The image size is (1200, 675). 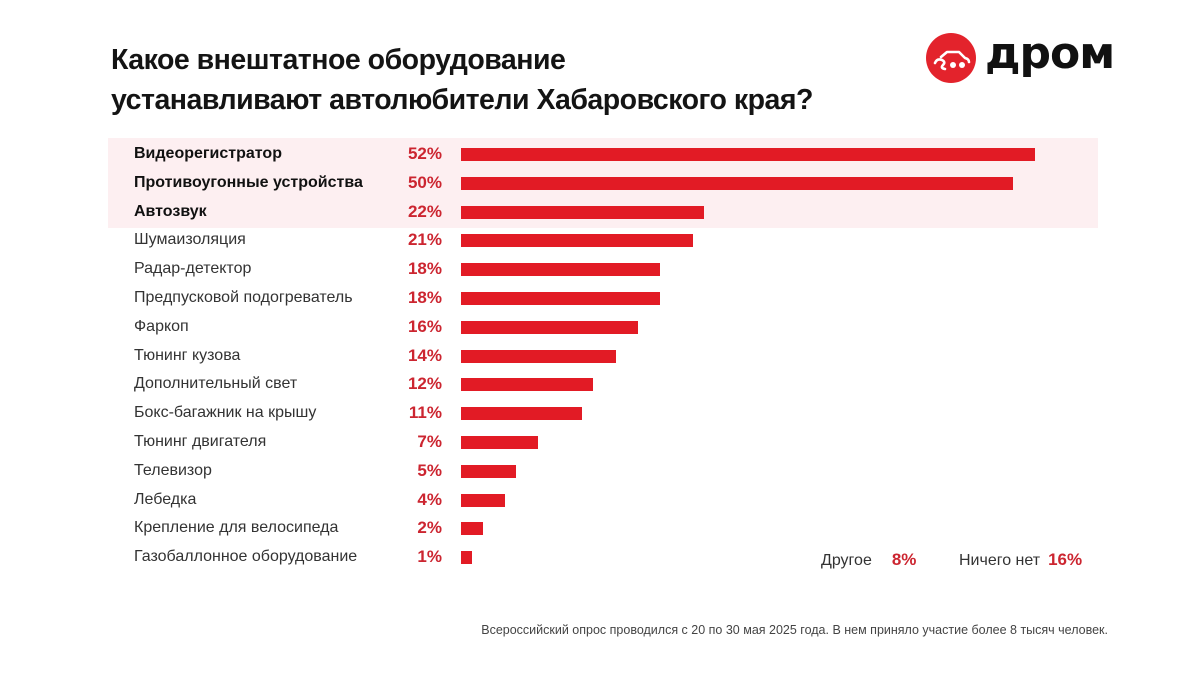 I want to click on extra-item-nothing: Ничего нет 16%, so click(x=1020, y=560).